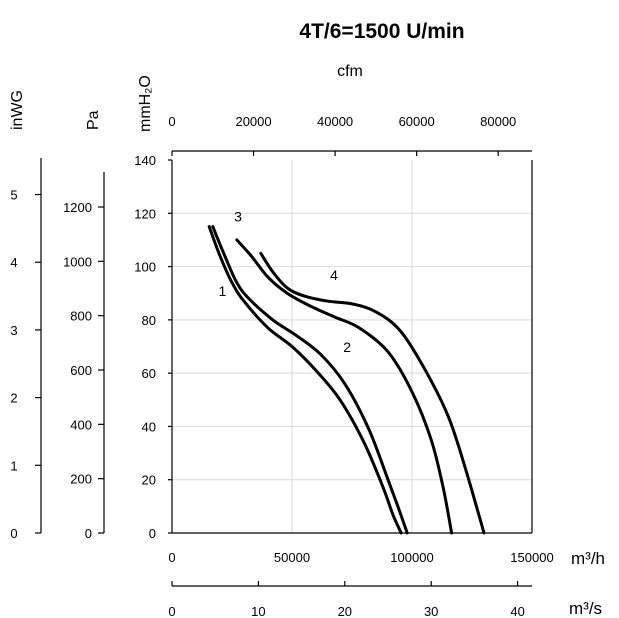 The width and height of the screenshot is (619, 618). I want to click on x-axis-cfm-title: cfm, so click(350, 71).